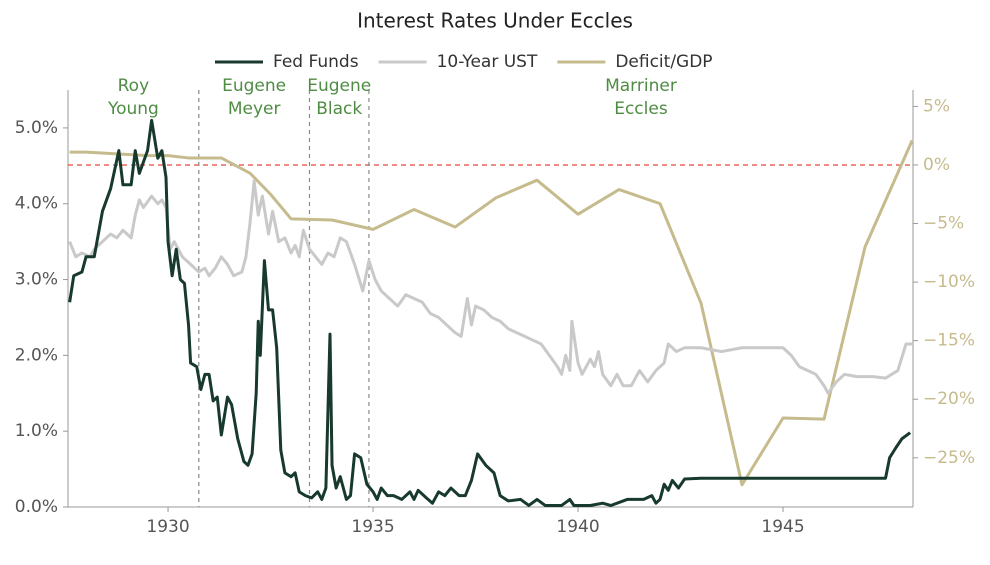 This screenshot has width=990, height=565. What do you see at coordinates (254, 109) in the screenshot?
I see `annotation: Meyer` at bounding box center [254, 109].